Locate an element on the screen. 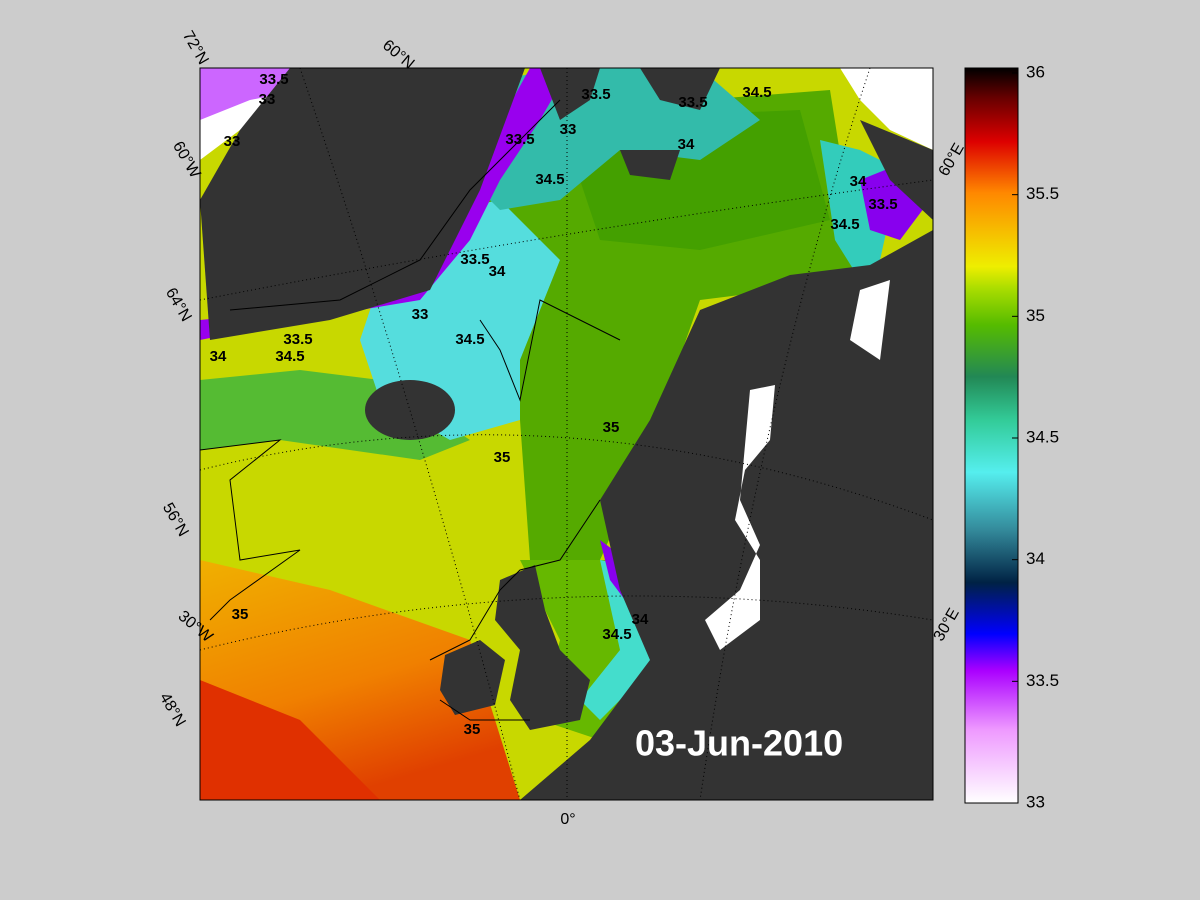 This screenshot has width=1200, height=900. colorbar-tick-label: 35.5 is located at coordinates (1042, 193).